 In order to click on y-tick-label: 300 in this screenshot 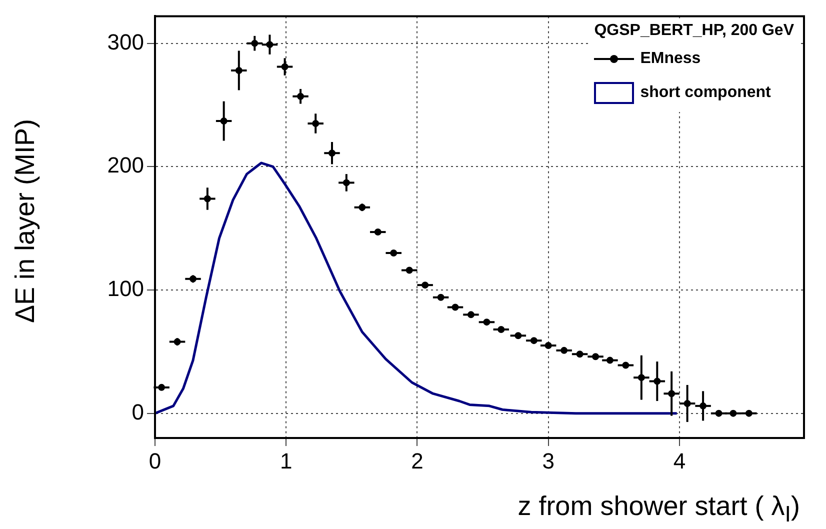, I will do `click(125, 41)`.